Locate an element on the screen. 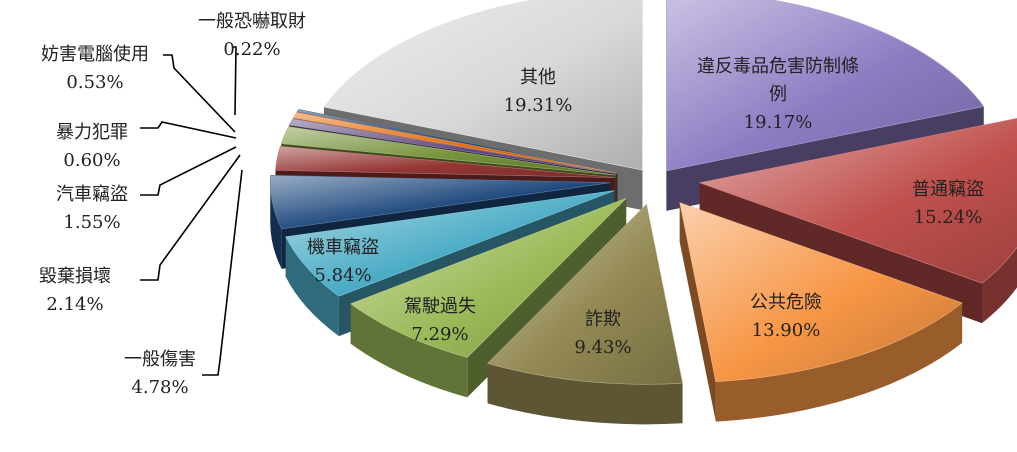 The image size is (1017, 452). slice-label-10: 妨害電腦使用 0.53% is located at coordinates (95, 68).